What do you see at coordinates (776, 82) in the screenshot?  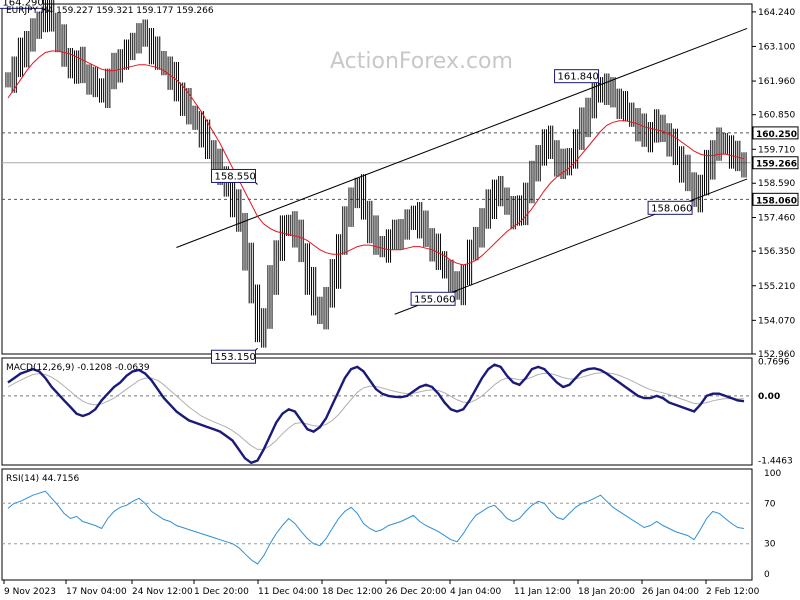 I see `price-tick-label: 161.960` at bounding box center [776, 82].